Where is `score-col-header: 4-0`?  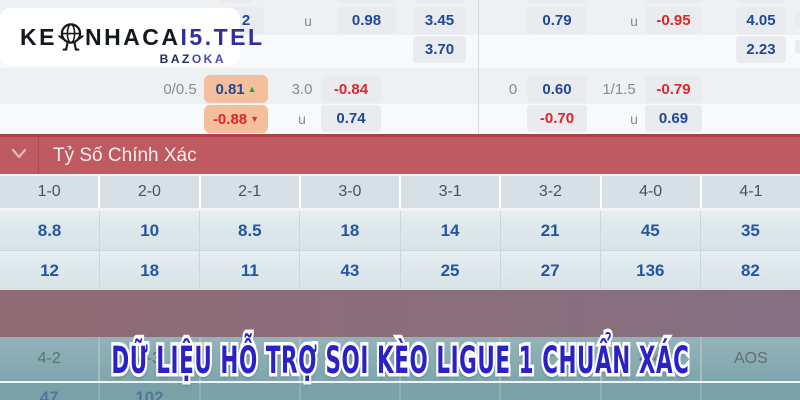
score-col-header: 4-0 is located at coordinates (650, 192).